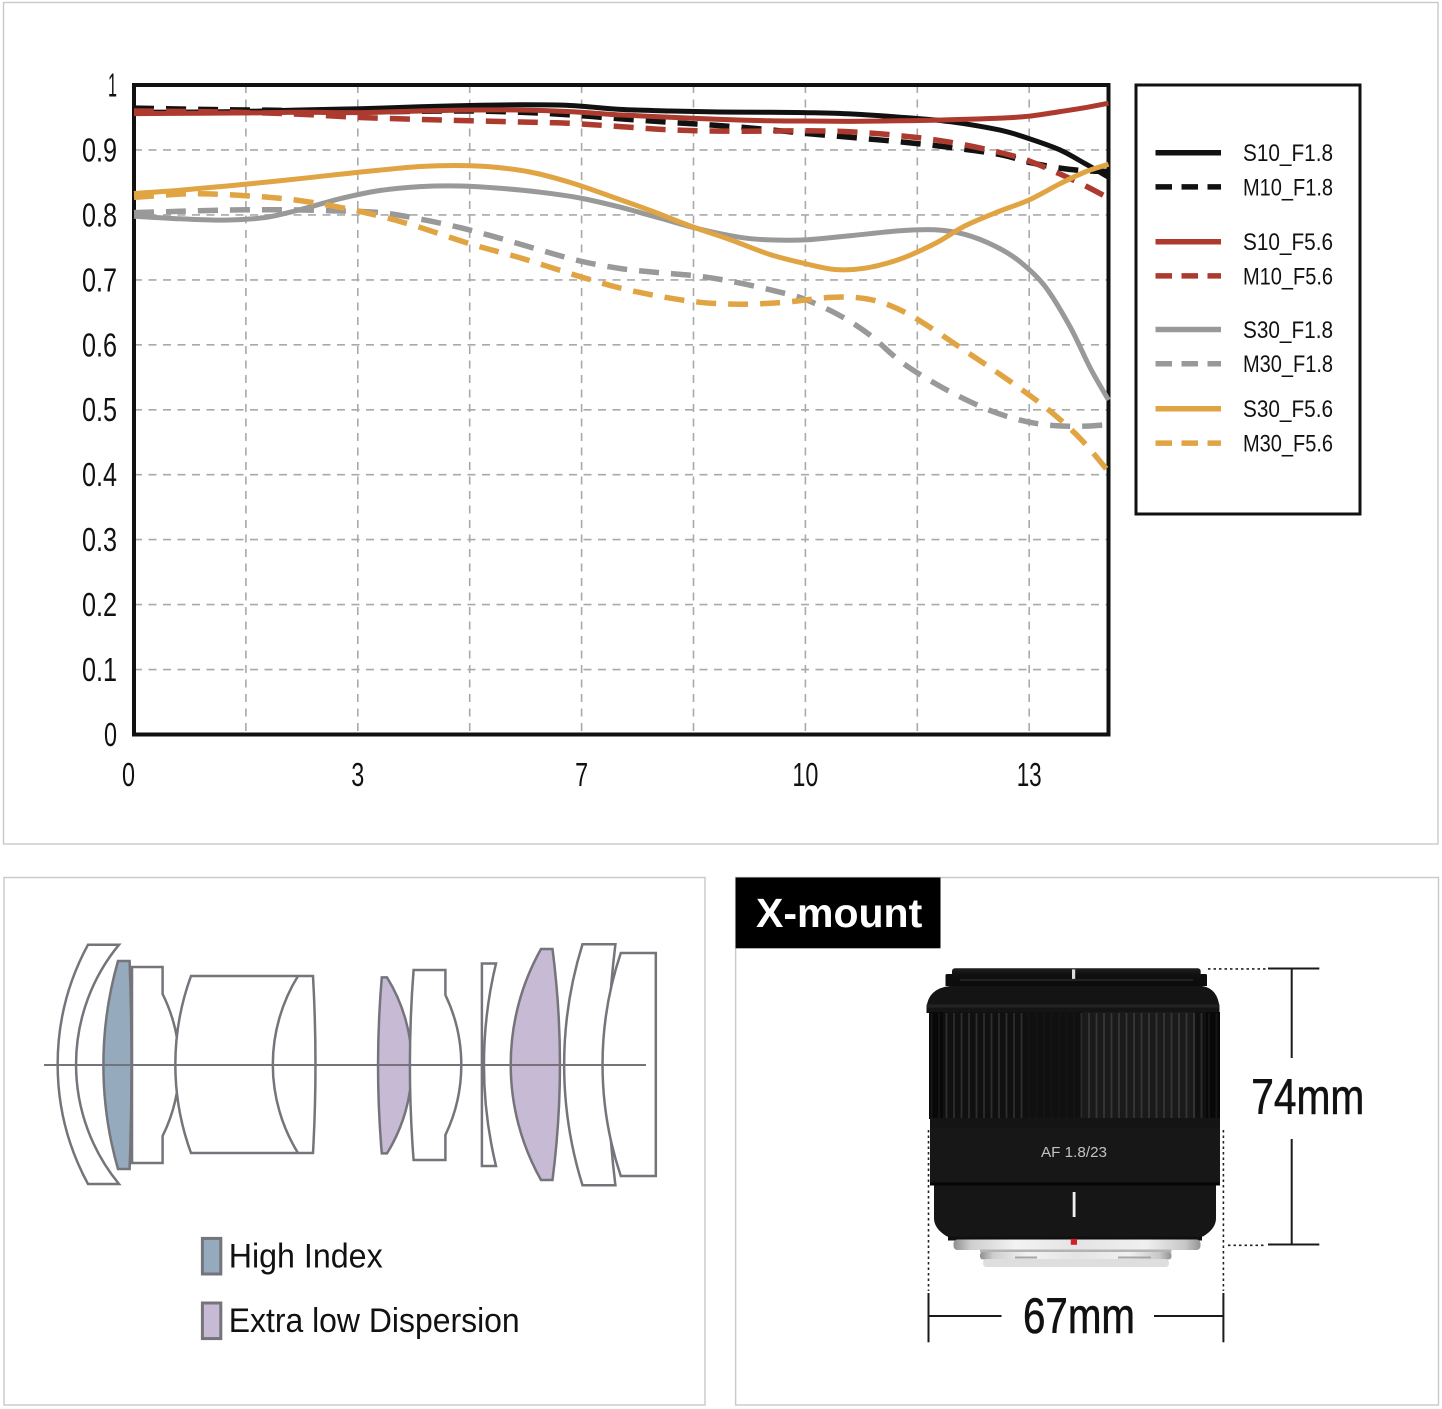 The width and height of the screenshot is (1442, 1409). Describe the element at coordinates (99, 539) in the screenshot. I see `svg-text: 0.3` at that location.